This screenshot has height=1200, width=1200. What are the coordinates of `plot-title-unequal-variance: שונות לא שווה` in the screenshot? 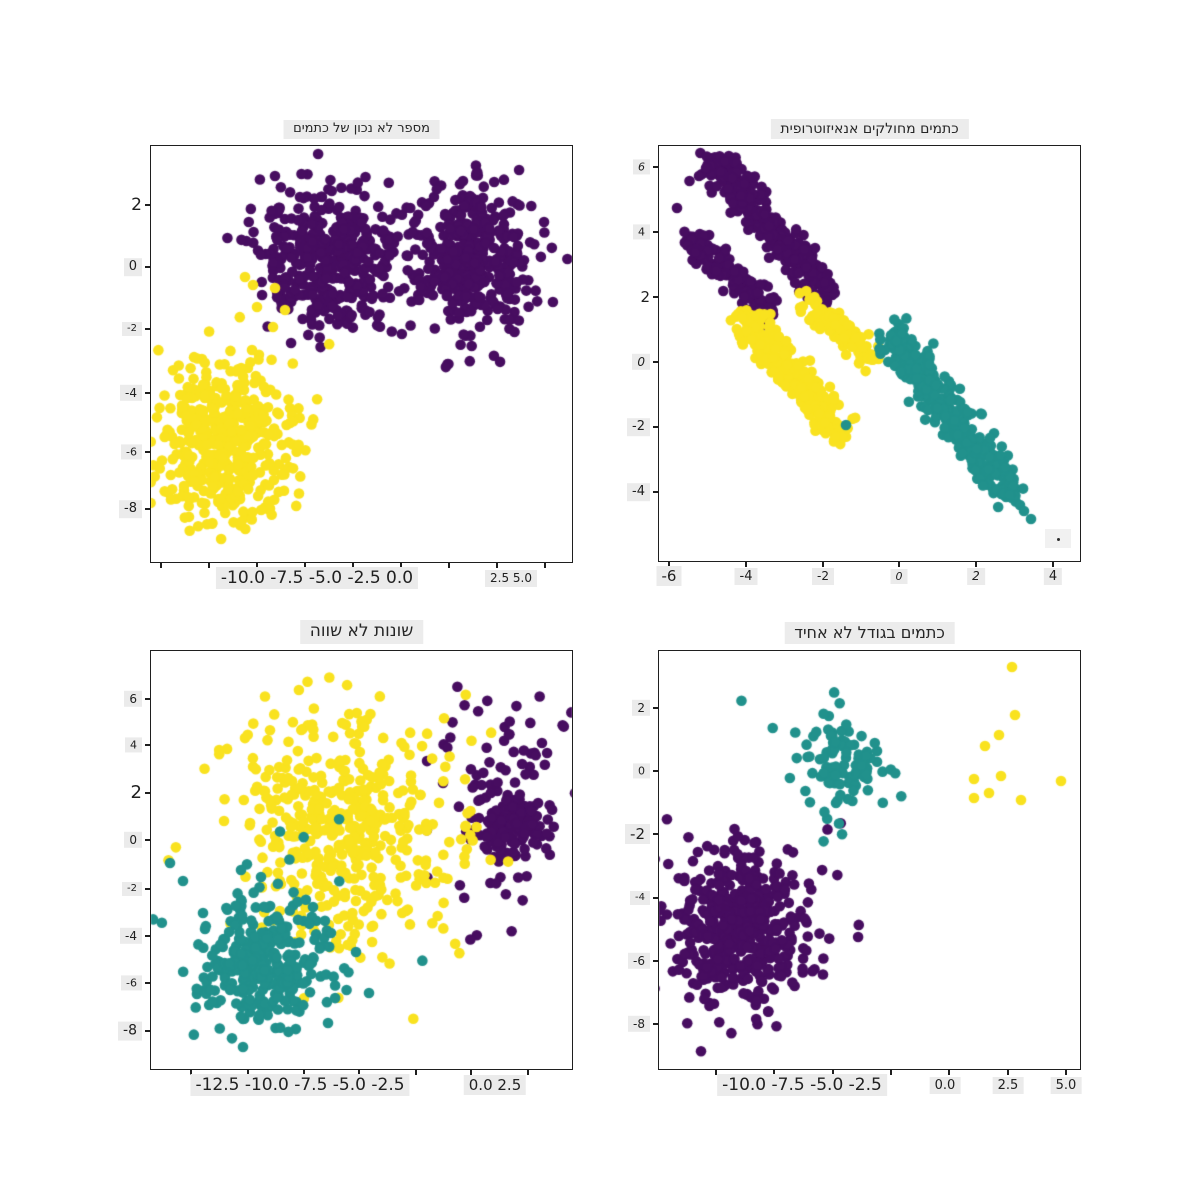 It's located at (361, 632).